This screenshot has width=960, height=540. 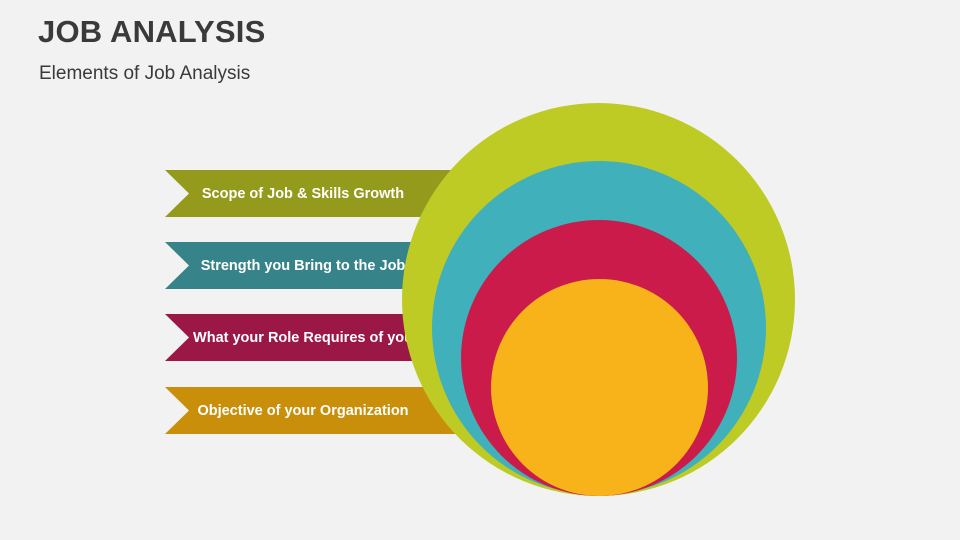 I want to click on ribbon-label: What your Role Requires of you, so click(x=303, y=337).